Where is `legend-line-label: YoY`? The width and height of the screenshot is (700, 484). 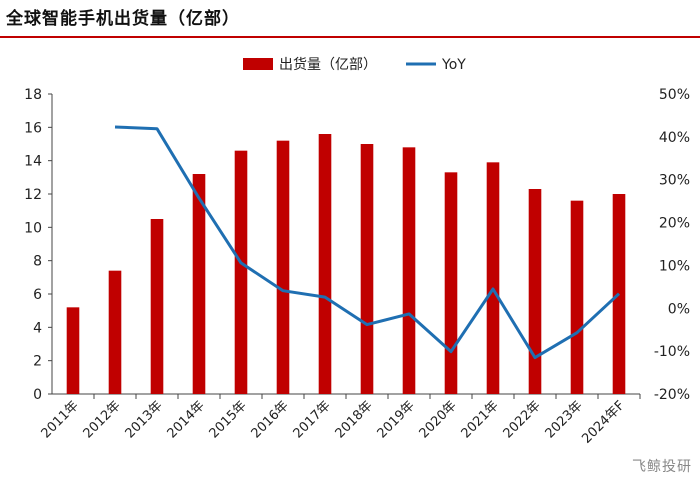 legend-line-label: YoY is located at coordinates (453, 65).